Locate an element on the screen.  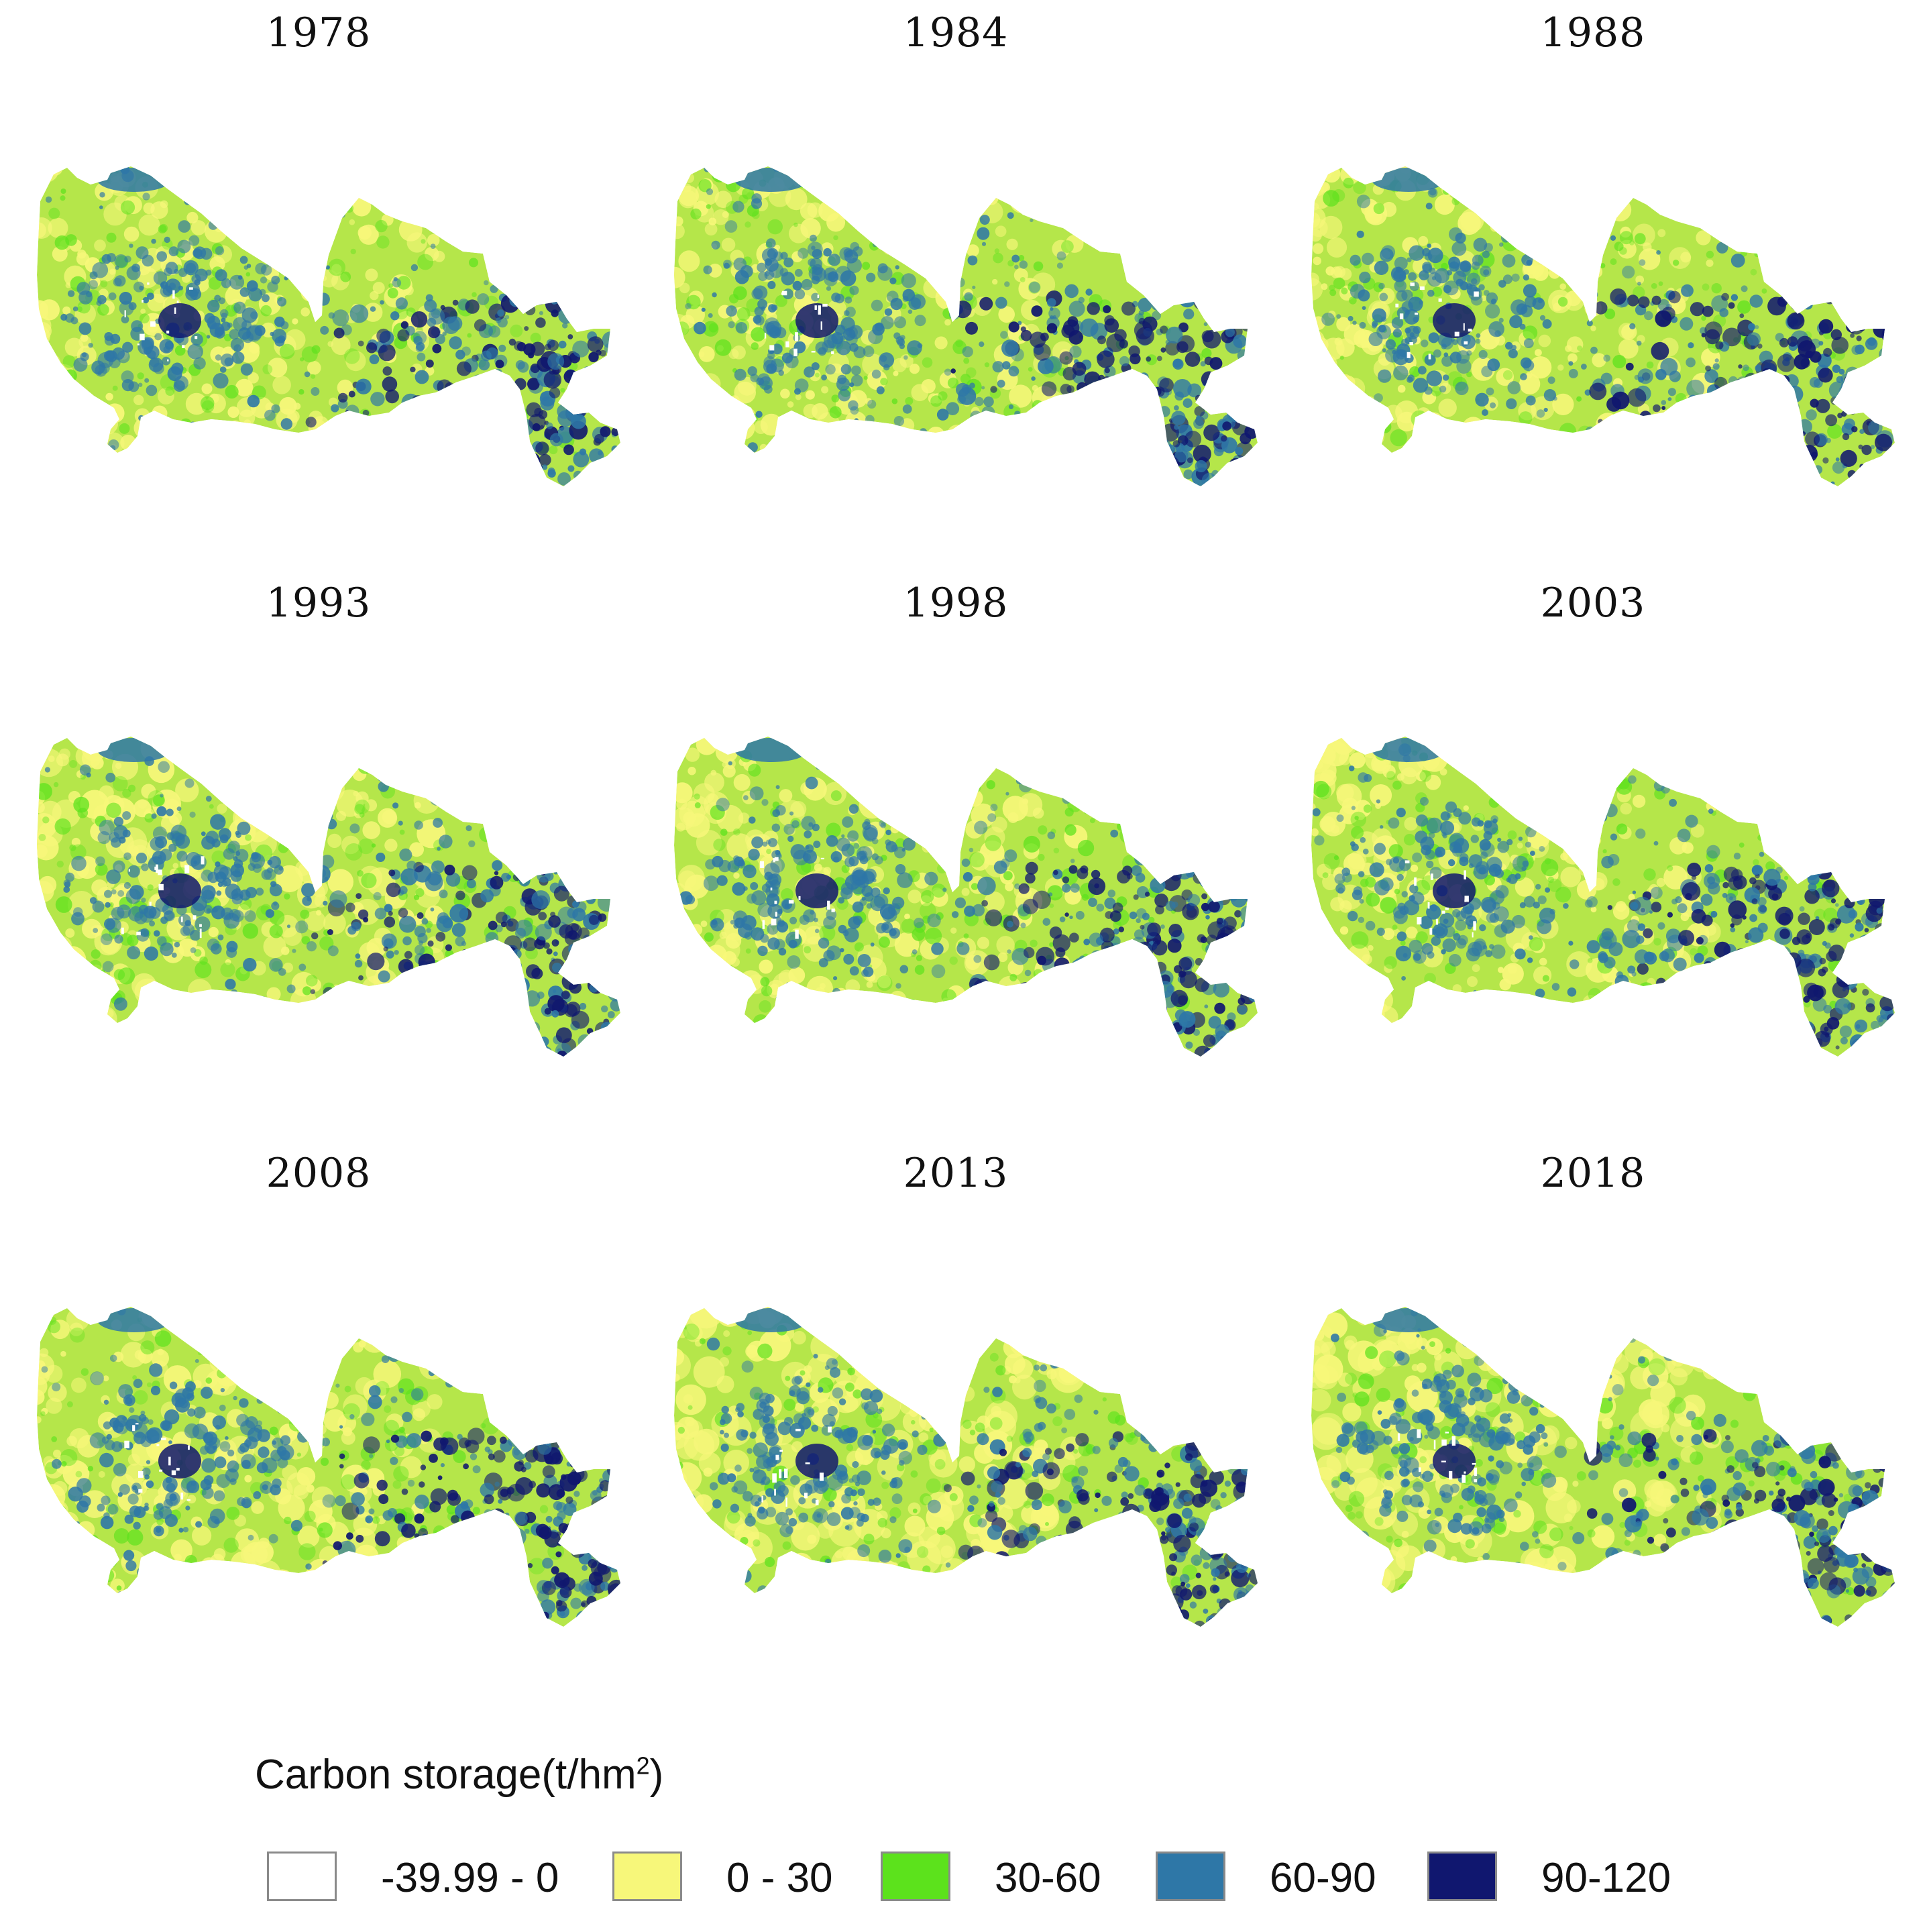
panel-year-label: 2003 is located at coordinates (1593, 603).